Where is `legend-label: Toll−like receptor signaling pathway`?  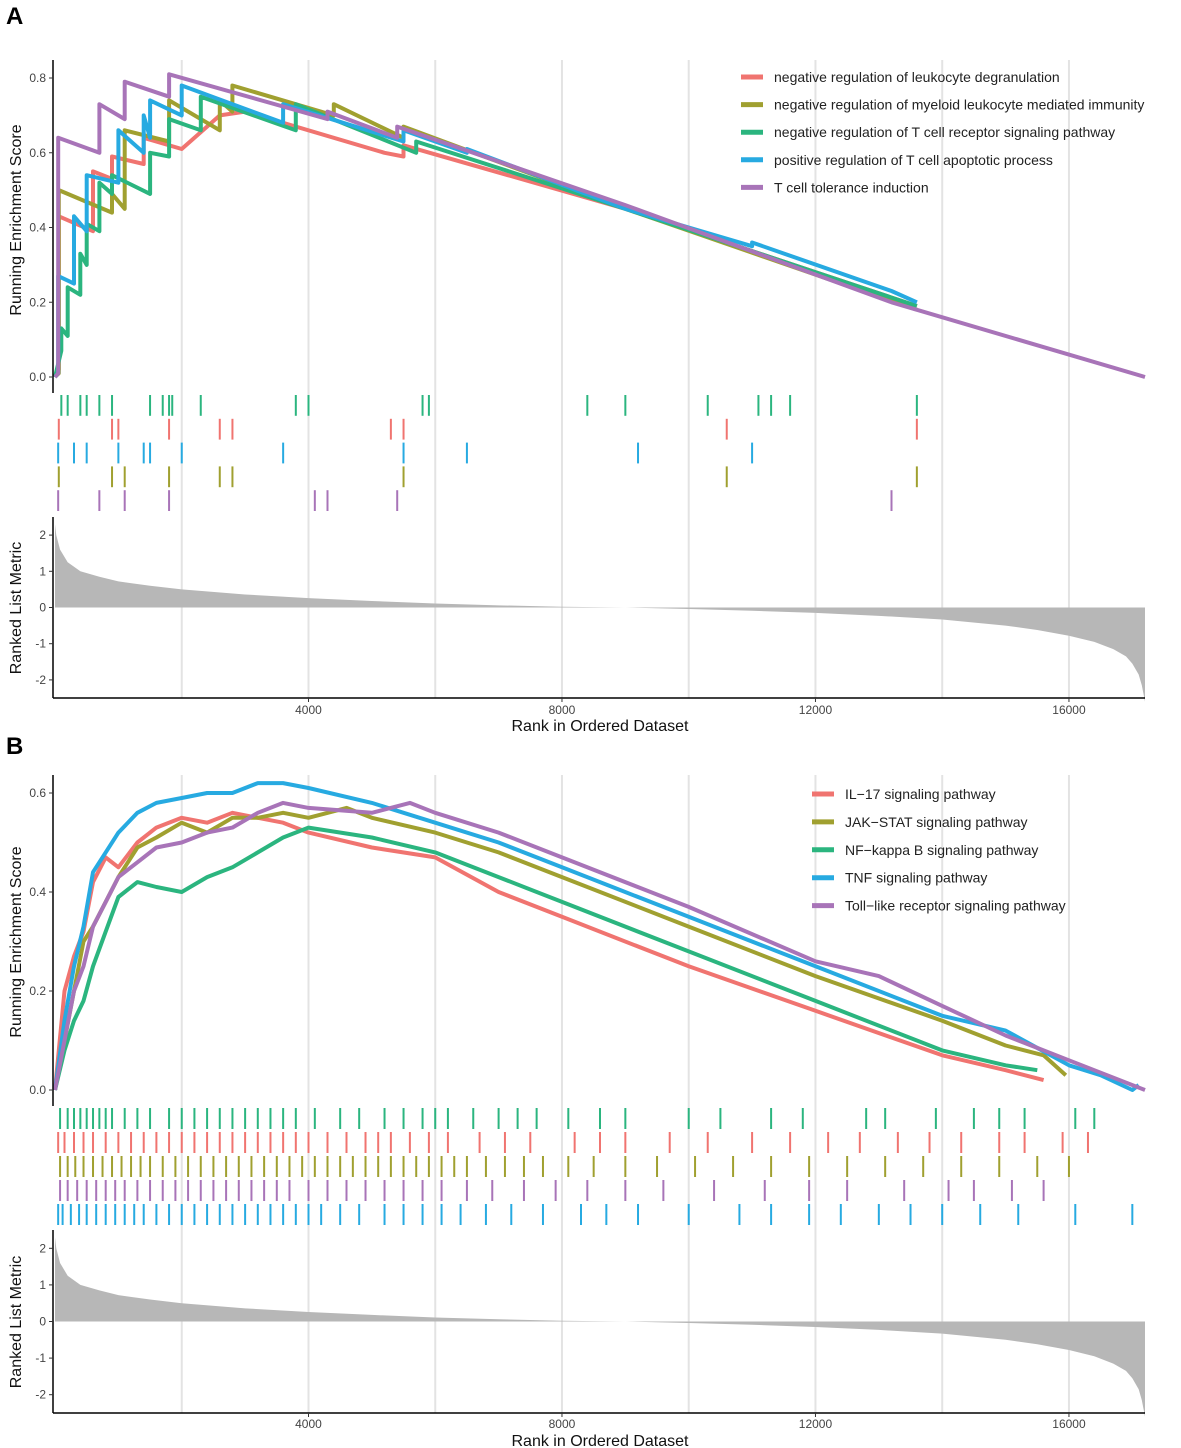 legend-label: Toll−like receptor signaling pathway is located at coordinates (955, 906).